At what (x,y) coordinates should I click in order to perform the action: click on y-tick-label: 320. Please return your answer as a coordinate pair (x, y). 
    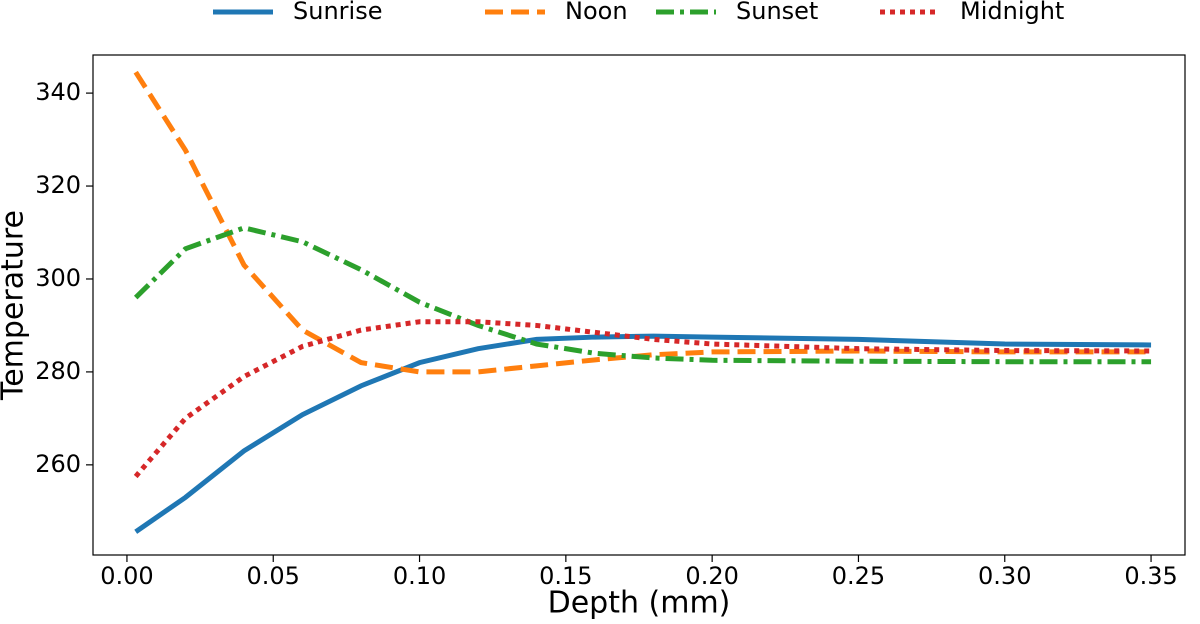
    Looking at the image, I should click on (58, 185).